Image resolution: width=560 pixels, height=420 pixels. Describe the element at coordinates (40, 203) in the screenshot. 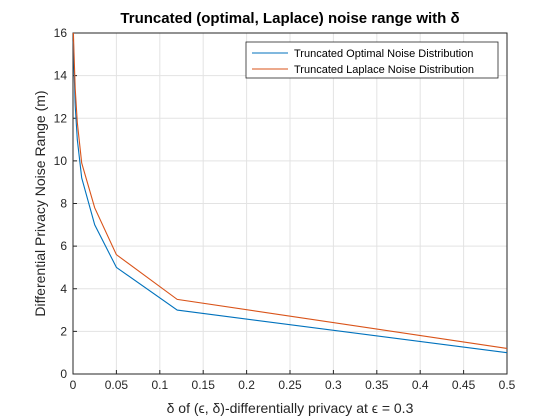

I see `y-axis-label: Differential Privacy Noise Range (m)` at that location.